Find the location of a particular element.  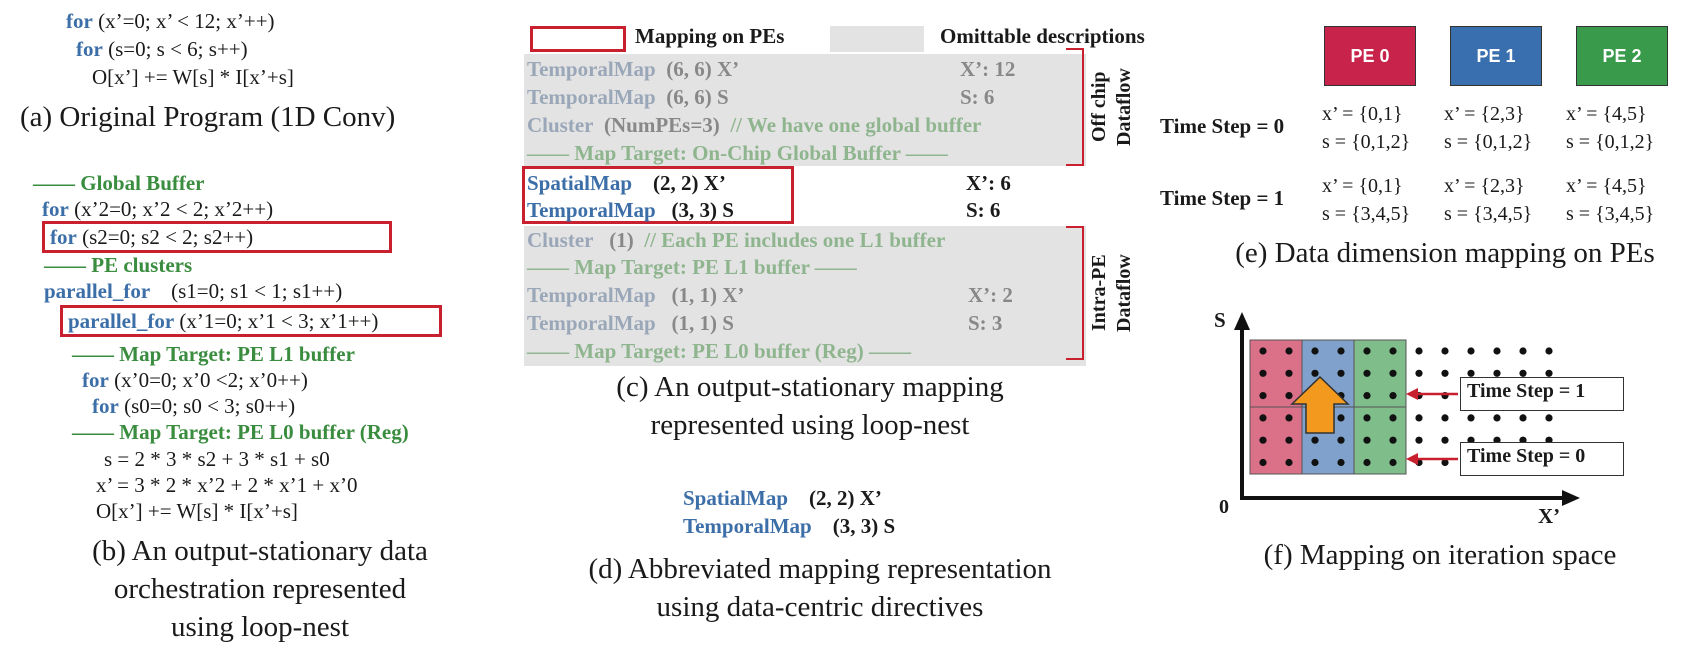

cell-t0-pe1: x’ = {2,3} s = {0,1,2} is located at coordinates (1488, 128).